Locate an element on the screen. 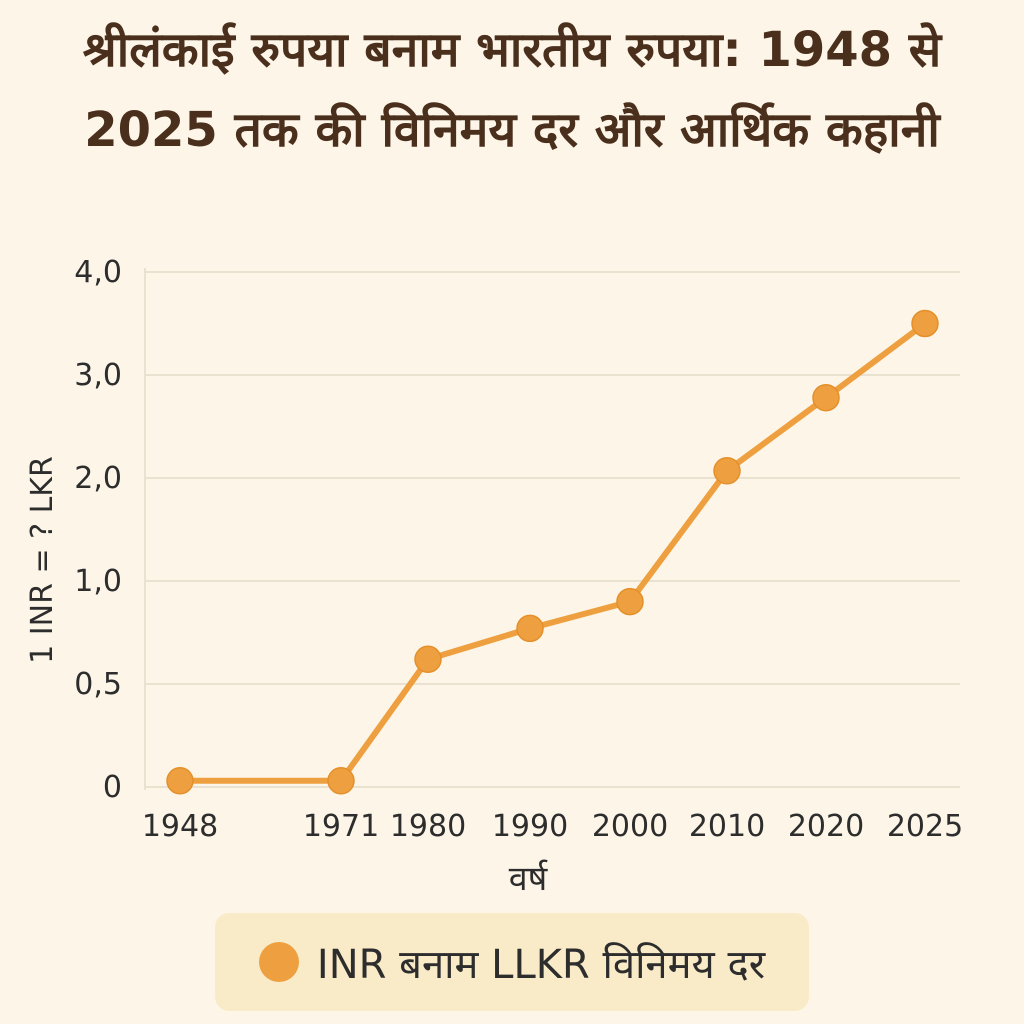 The width and height of the screenshot is (1024, 1024). y-tick-labels: 4,0 3,0 2,0 1,0 0,5 0 is located at coordinates (98, 530).